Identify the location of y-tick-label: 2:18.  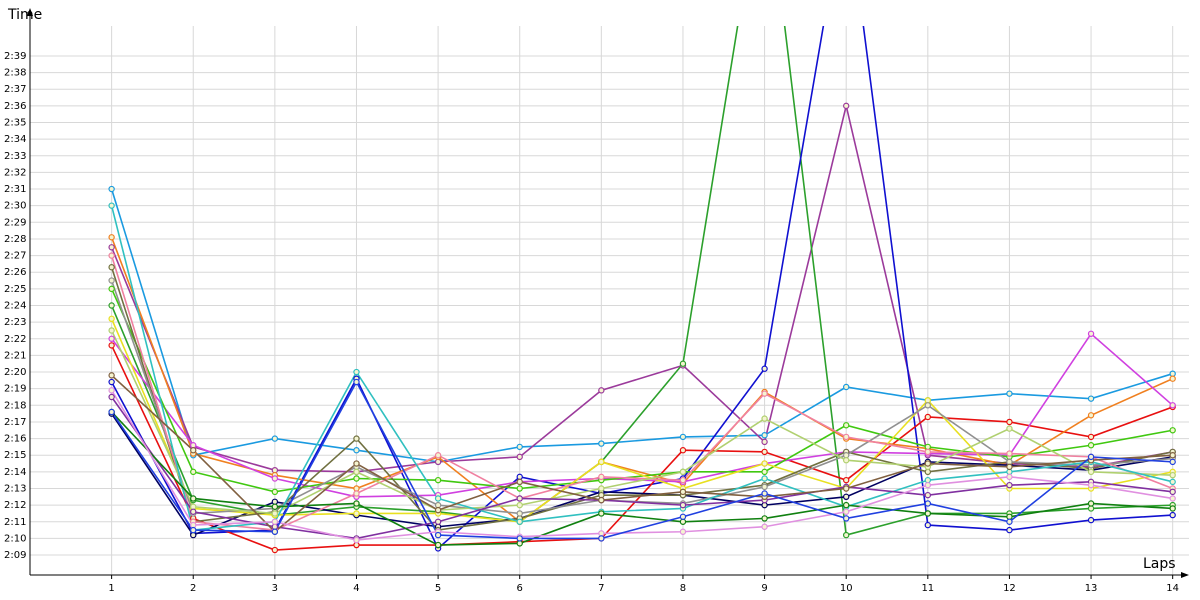
(15, 405).